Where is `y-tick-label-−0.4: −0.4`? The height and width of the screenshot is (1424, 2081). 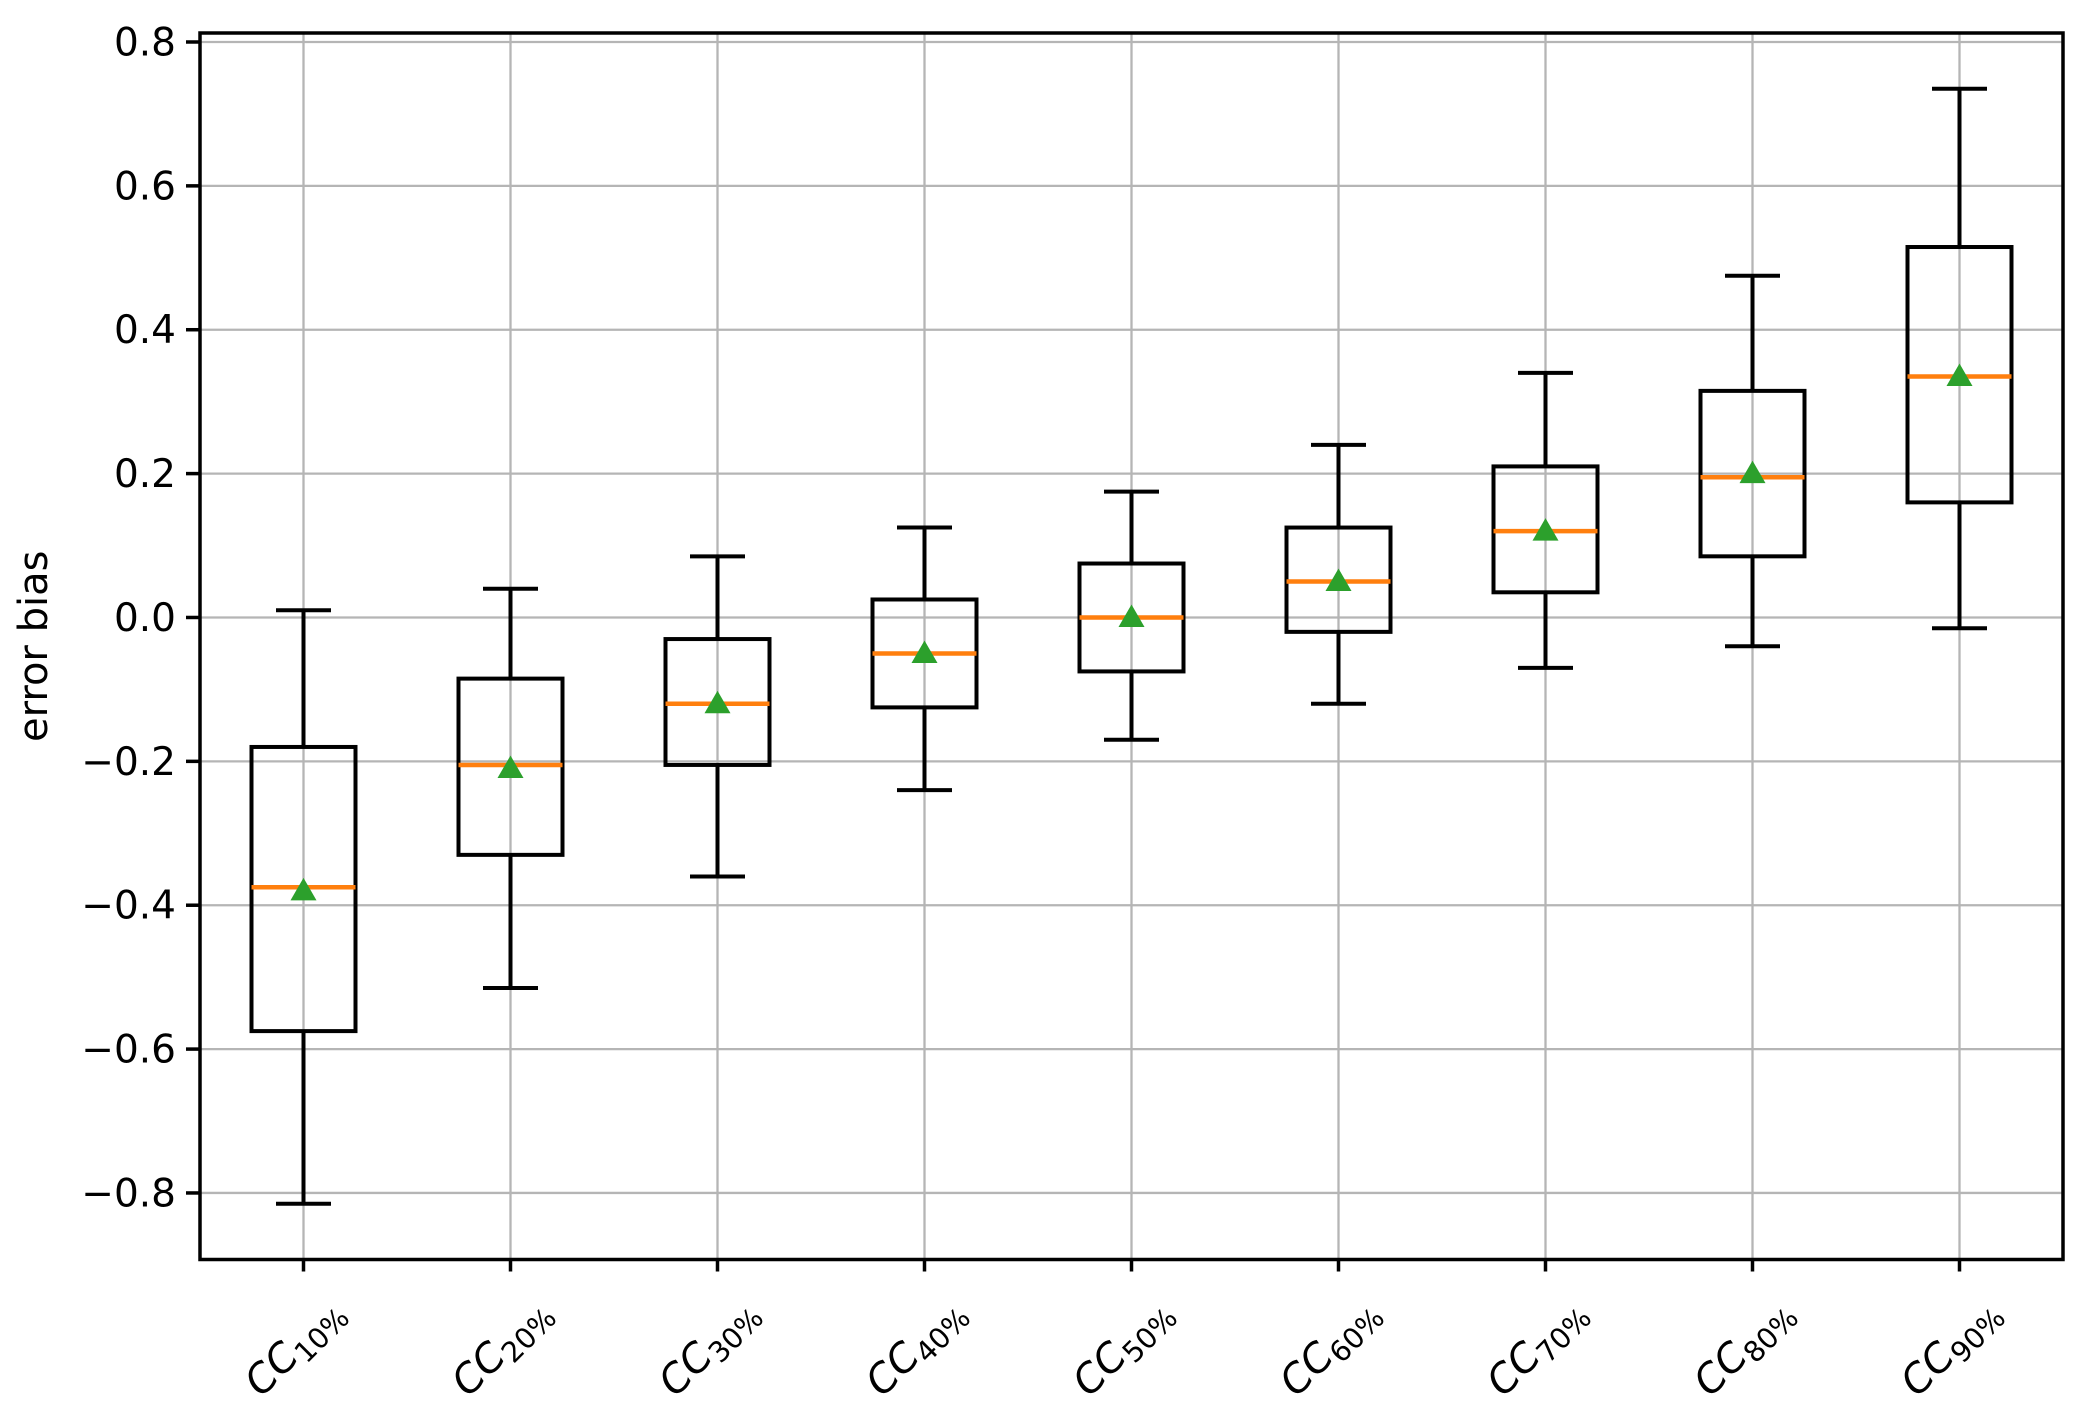
y-tick-label-−0.4: −0.4 is located at coordinates (128, 906).